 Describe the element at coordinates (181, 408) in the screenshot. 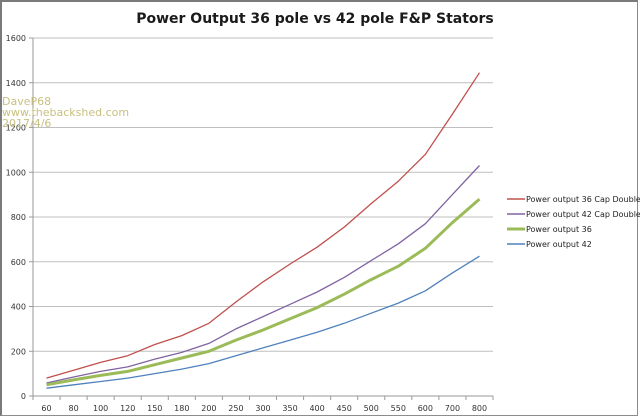

I see `x-tick-label: 180` at that location.